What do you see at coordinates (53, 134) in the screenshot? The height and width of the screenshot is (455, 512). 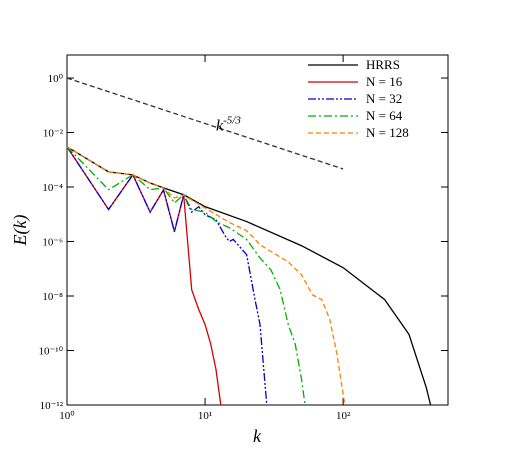 I see `y-tick-label: 10⁻²` at bounding box center [53, 134].